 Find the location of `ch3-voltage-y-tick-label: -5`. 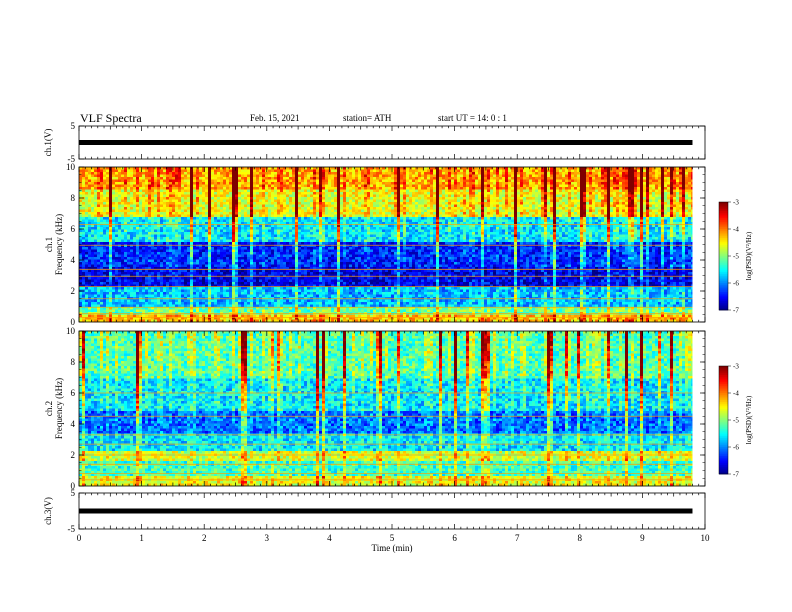

ch3-voltage-y-tick-label: -5 is located at coordinates (72, 529).